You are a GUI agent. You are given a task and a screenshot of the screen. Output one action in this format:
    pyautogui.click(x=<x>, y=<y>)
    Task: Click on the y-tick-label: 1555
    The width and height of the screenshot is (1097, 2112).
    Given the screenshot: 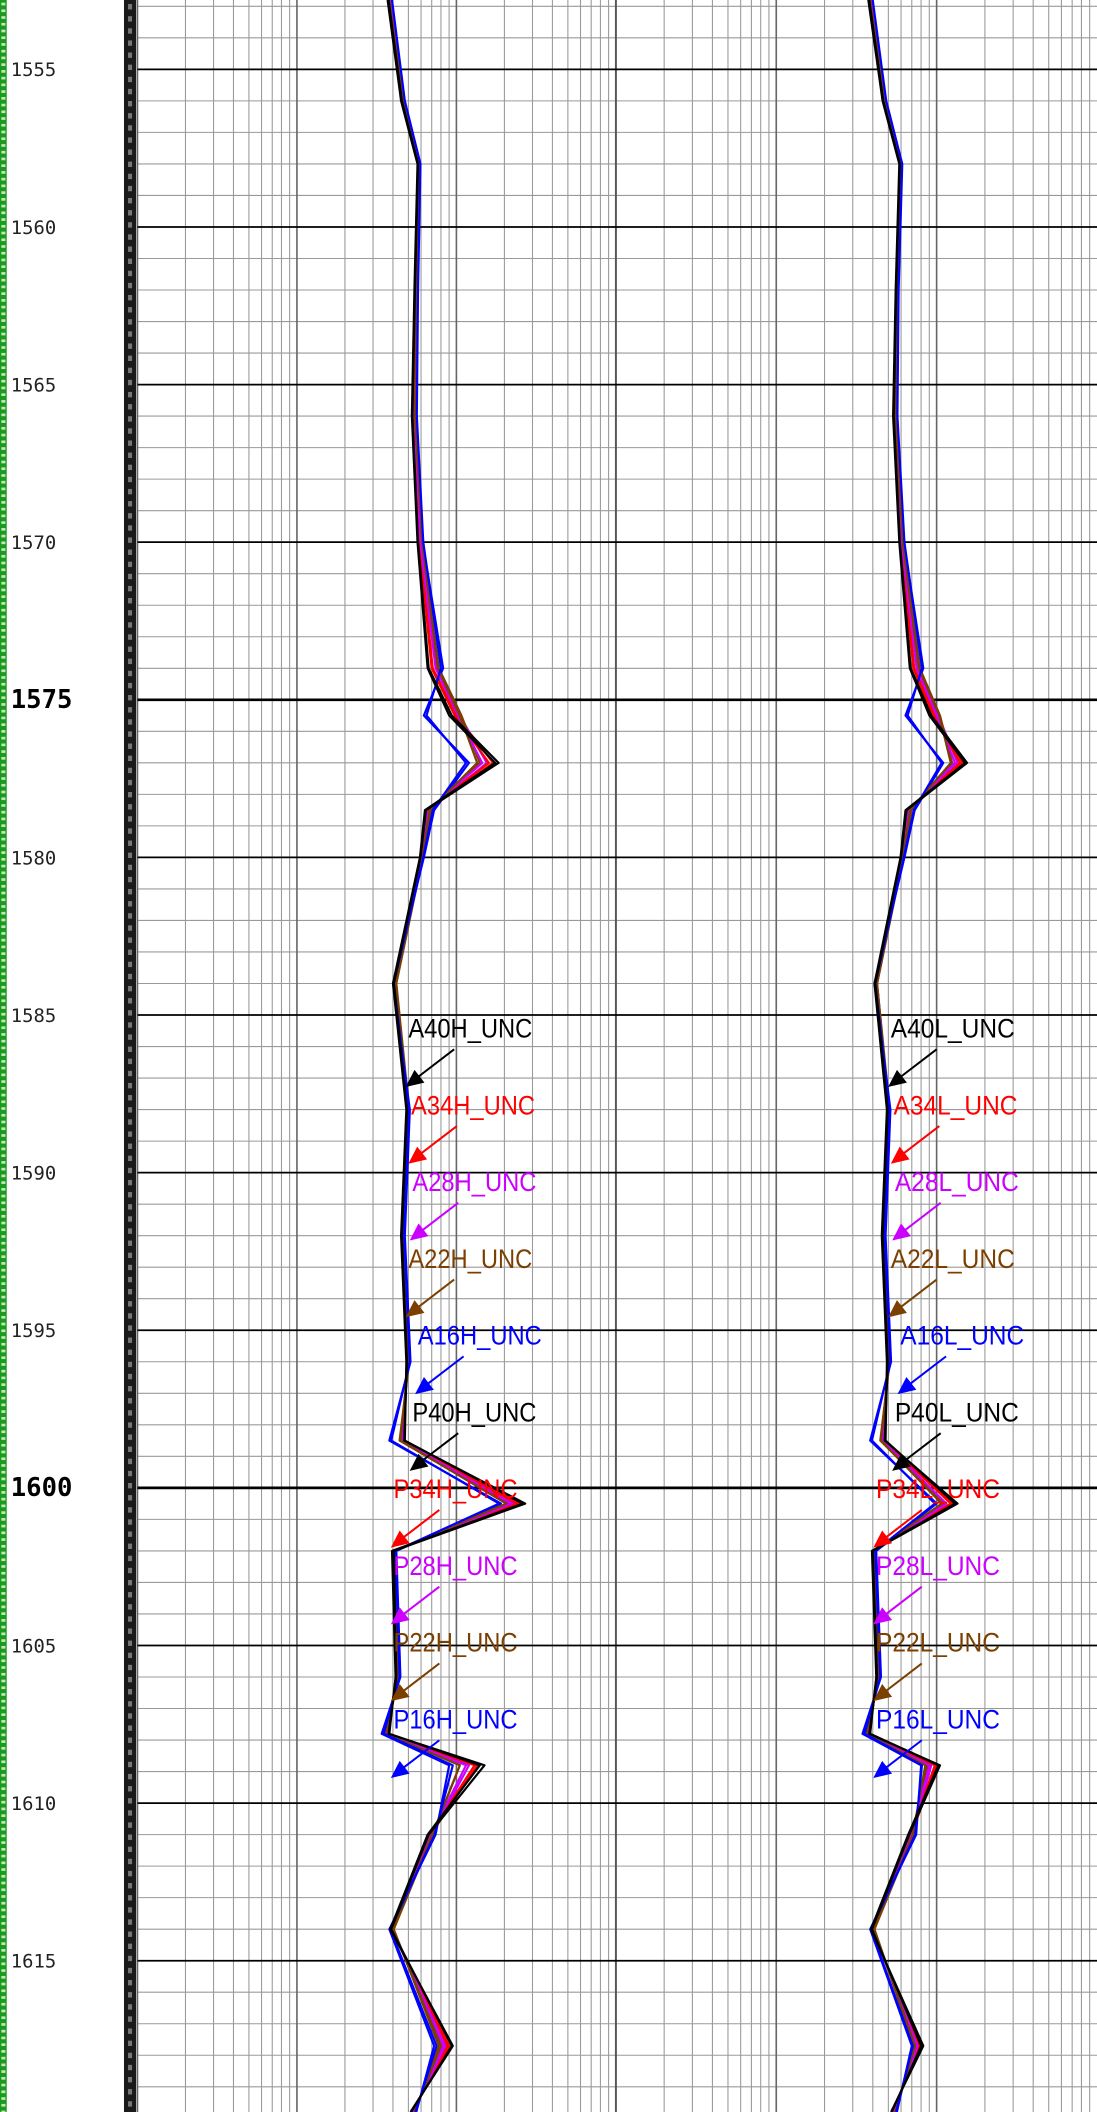 What is the action you would take?
    pyautogui.click(x=33, y=70)
    